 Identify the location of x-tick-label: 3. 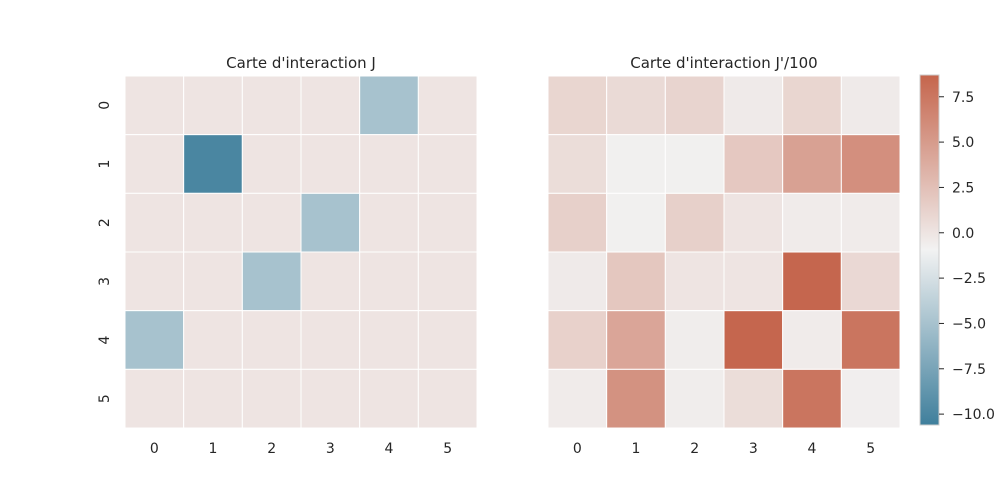
(330, 449).